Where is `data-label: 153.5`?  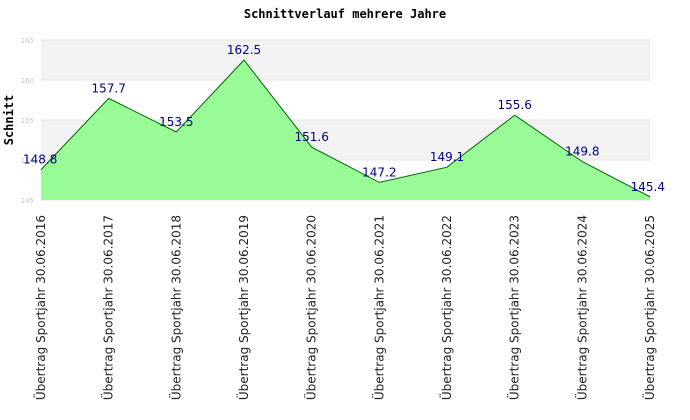 data-label: 153.5 is located at coordinates (176, 122).